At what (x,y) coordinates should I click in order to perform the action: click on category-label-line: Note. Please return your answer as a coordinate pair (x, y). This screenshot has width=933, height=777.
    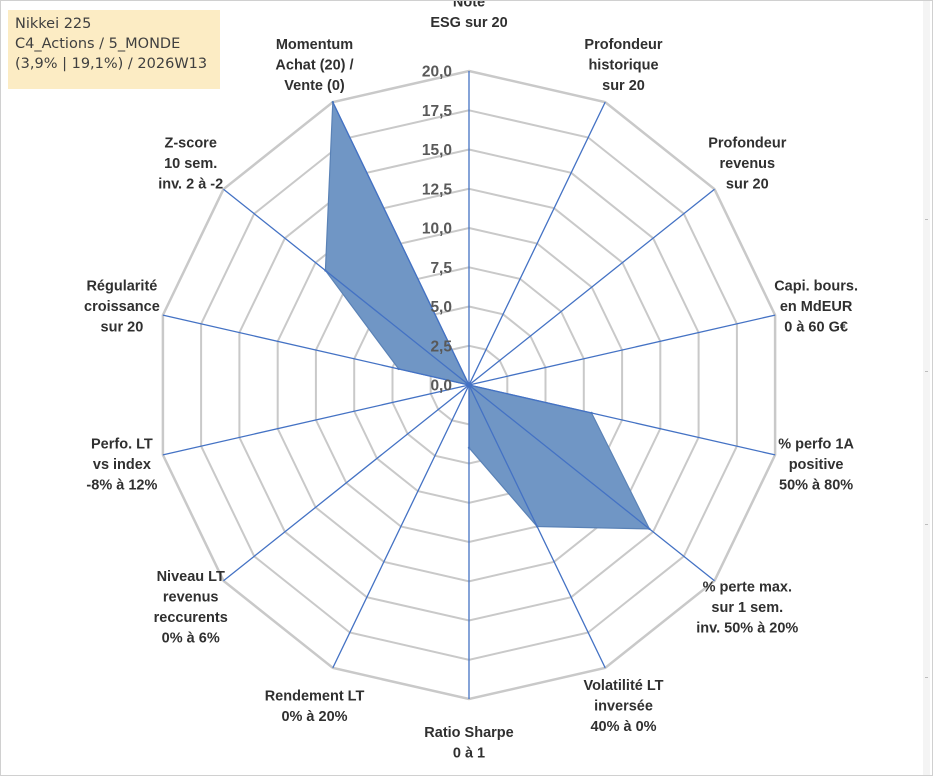
    Looking at the image, I should click on (469, 6).